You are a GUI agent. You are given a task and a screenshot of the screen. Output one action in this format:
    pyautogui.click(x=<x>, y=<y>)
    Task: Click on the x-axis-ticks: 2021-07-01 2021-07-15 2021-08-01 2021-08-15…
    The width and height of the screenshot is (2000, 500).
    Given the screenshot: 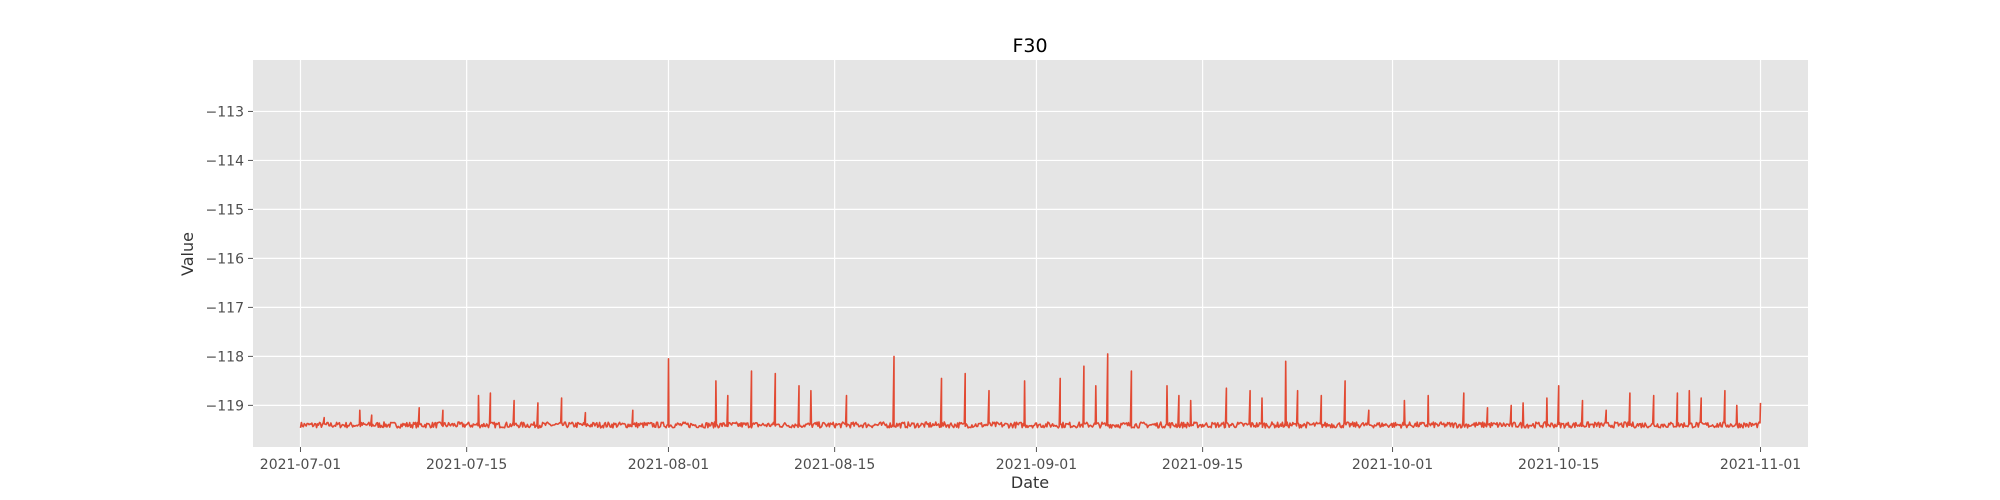 What is the action you would take?
    pyautogui.click(x=1030, y=460)
    